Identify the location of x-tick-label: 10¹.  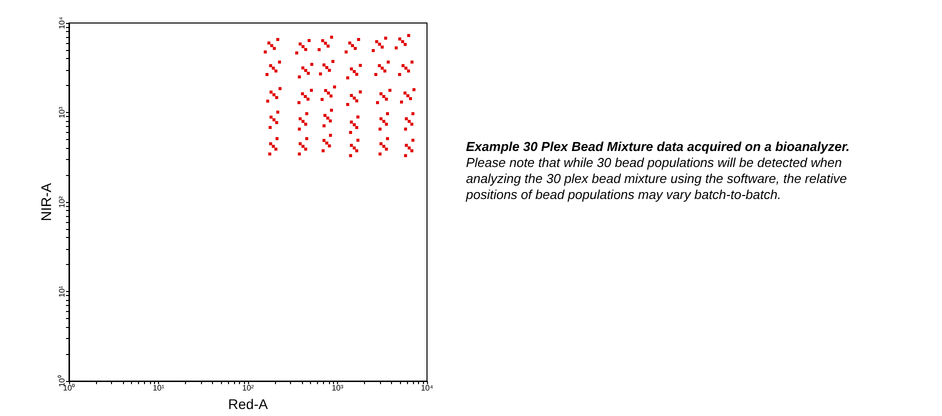
(158, 388).